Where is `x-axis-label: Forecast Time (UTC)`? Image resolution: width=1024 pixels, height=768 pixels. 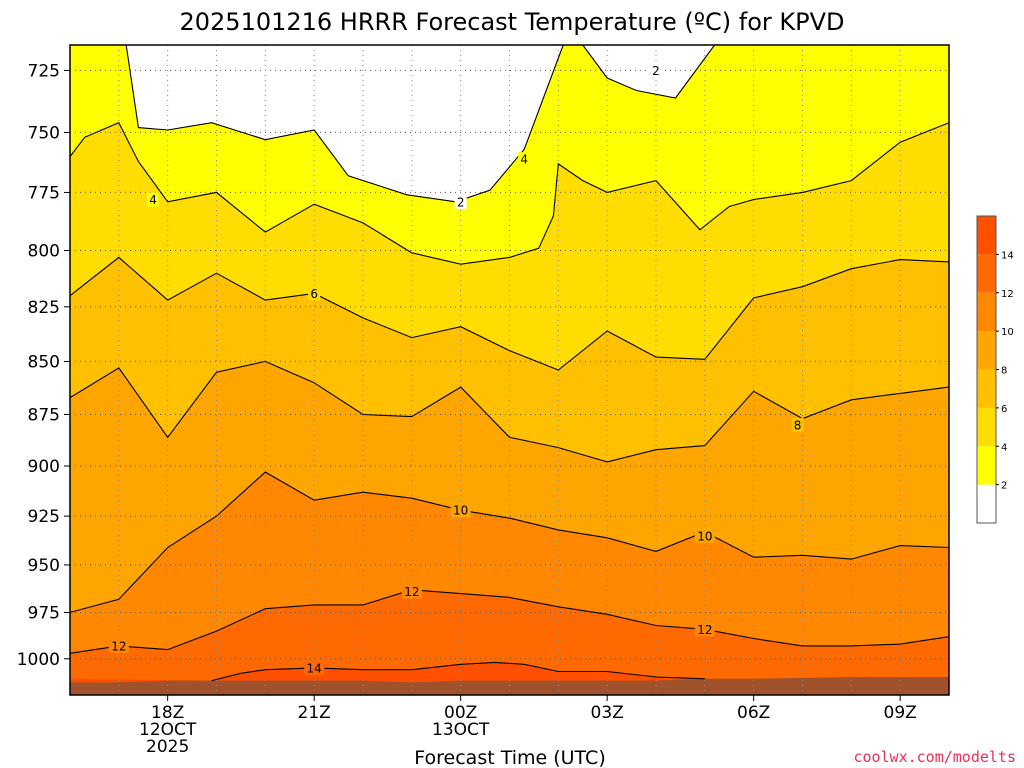 x-axis-label: Forecast Time (UTC) is located at coordinates (509, 757).